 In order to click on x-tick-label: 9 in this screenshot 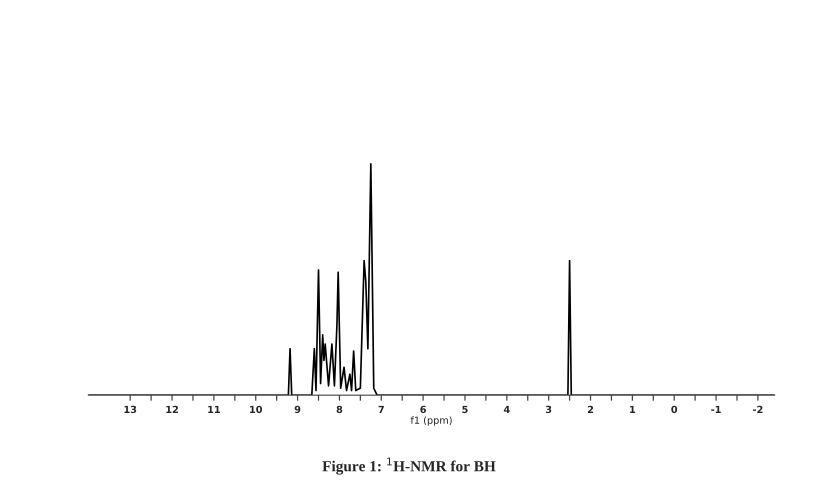, I will do `click(297, 410)`.